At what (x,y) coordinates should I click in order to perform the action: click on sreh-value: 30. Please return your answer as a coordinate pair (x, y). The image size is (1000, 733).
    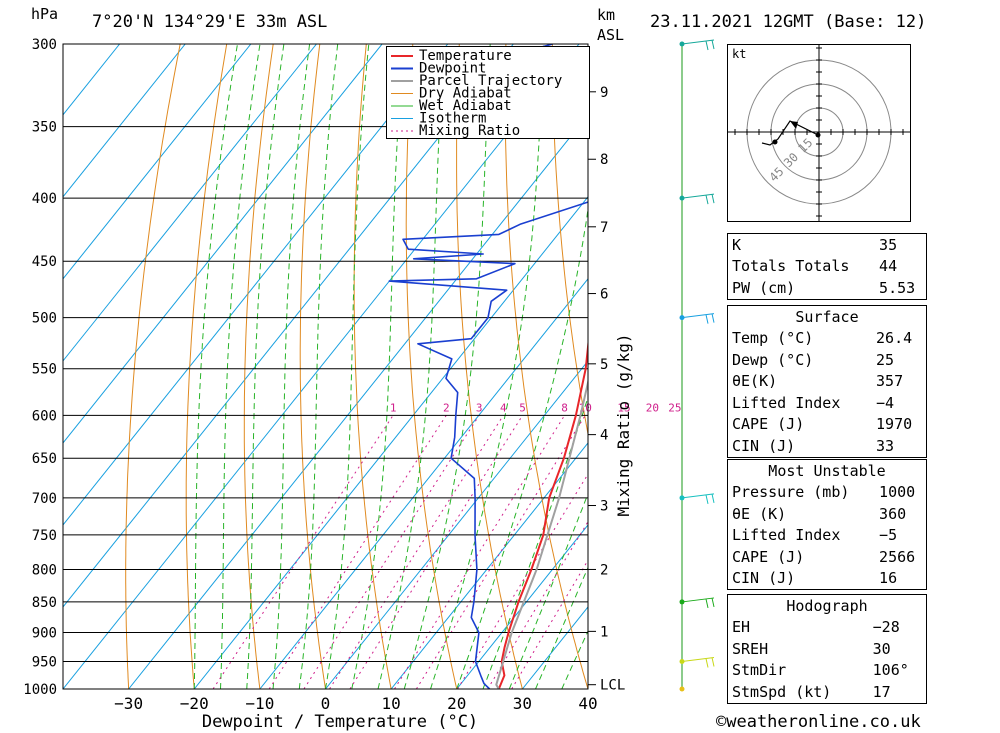
    Looking at the image, I should click on (881, 648).